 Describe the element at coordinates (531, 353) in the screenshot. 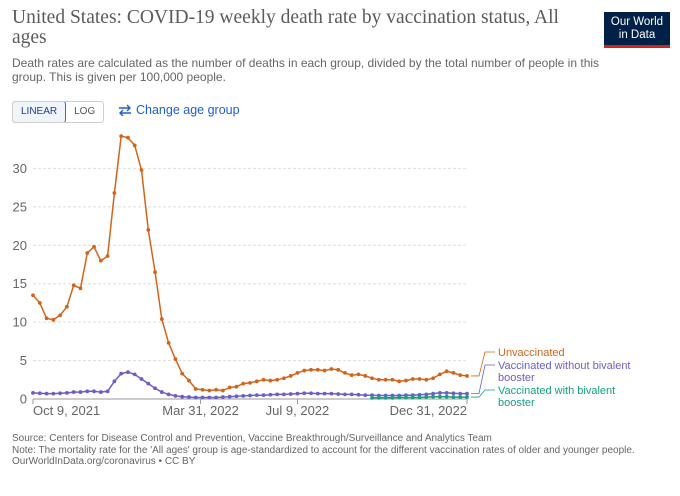

I see `legend-label: Unvaccinated` at that location.